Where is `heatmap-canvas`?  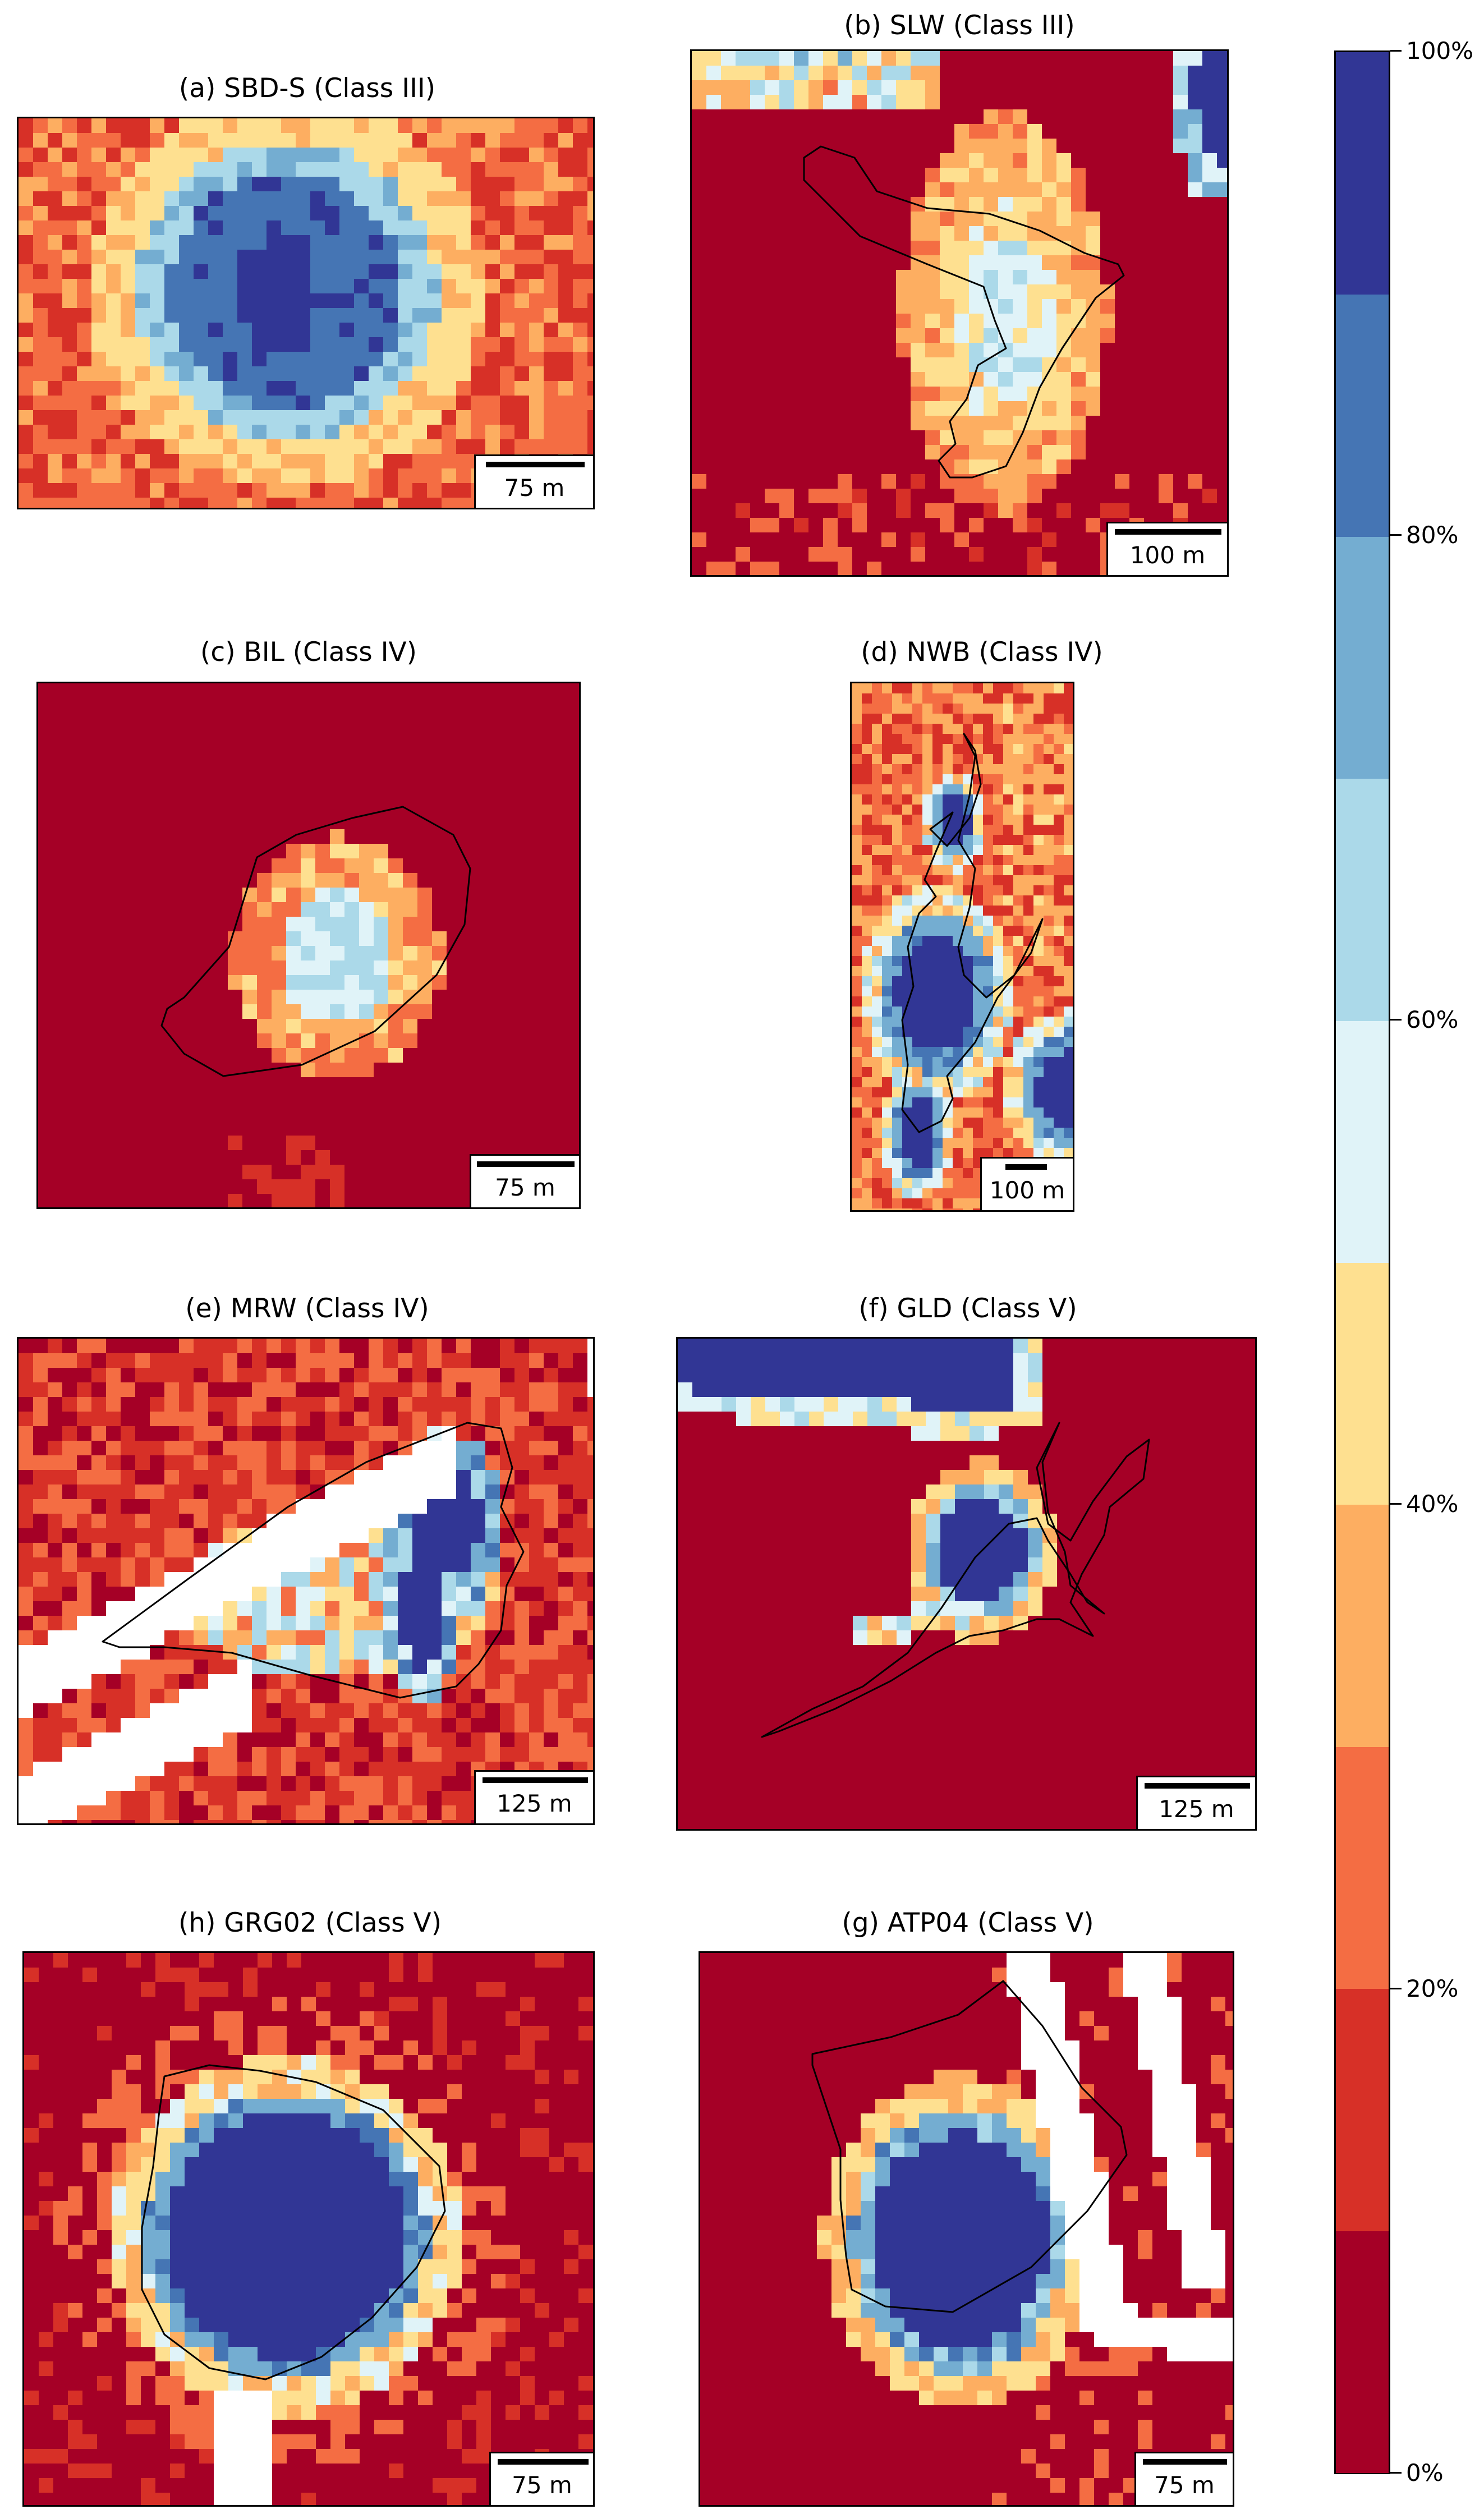 heatmap-canvas is located at coordinates (962, 946).